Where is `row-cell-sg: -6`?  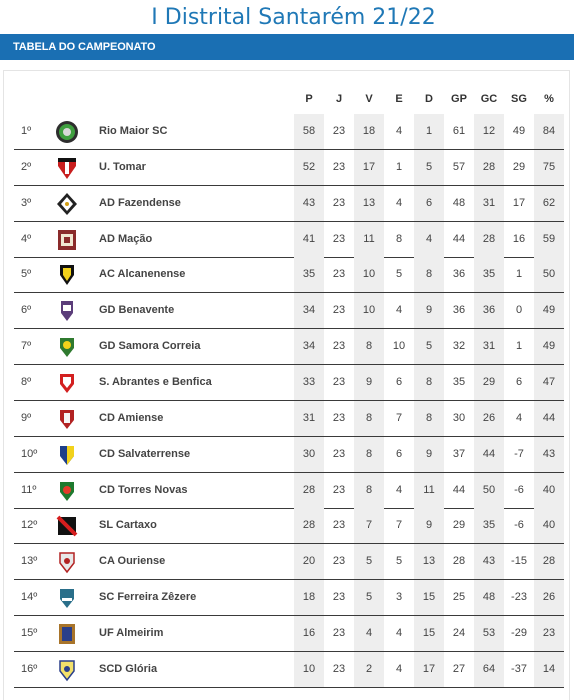
row-cell-sg: -6 is located at coordinates (519, 489).